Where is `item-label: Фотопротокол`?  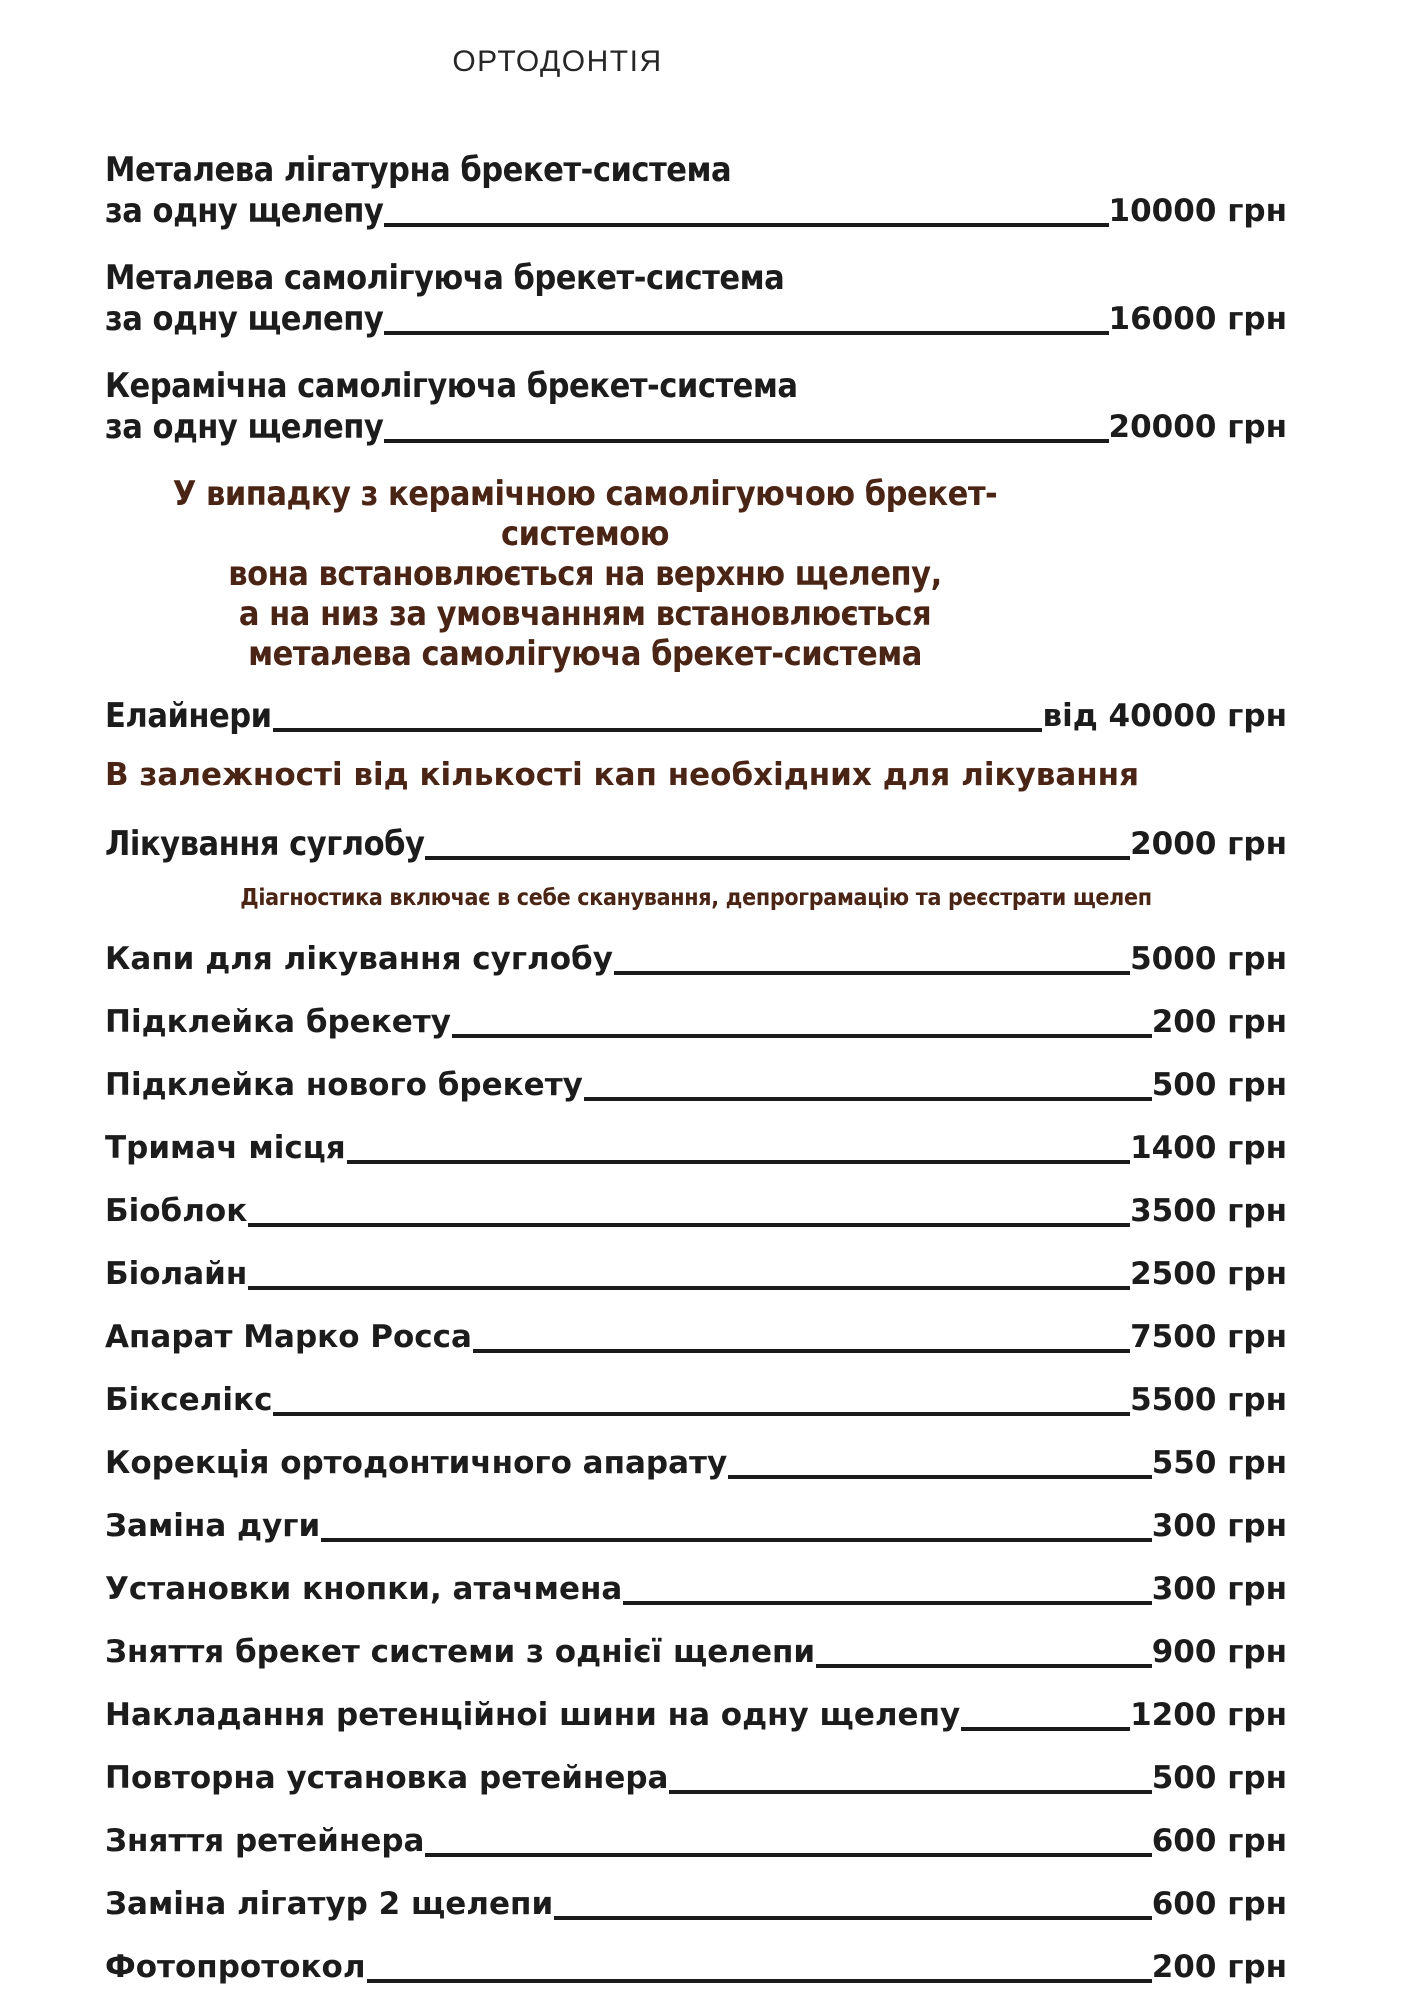 item-label: Фотопротокол is located at coordinates (235, 1967).